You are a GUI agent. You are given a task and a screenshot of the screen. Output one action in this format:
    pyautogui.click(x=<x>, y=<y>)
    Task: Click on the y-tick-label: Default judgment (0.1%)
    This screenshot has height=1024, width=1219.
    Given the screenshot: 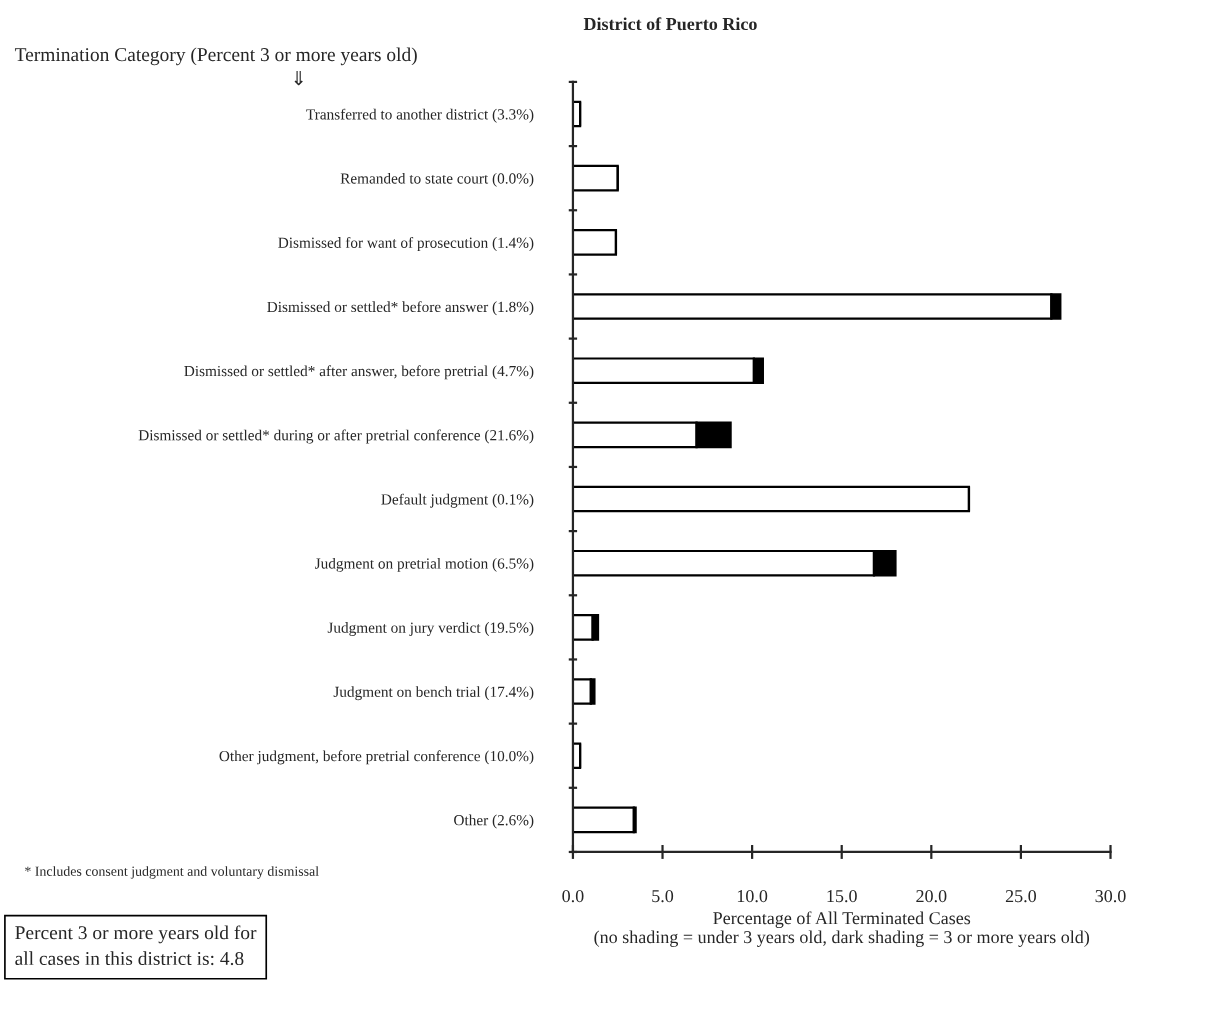 What is the action you would take?
    pyautogui.click(x=457, y=500)
    